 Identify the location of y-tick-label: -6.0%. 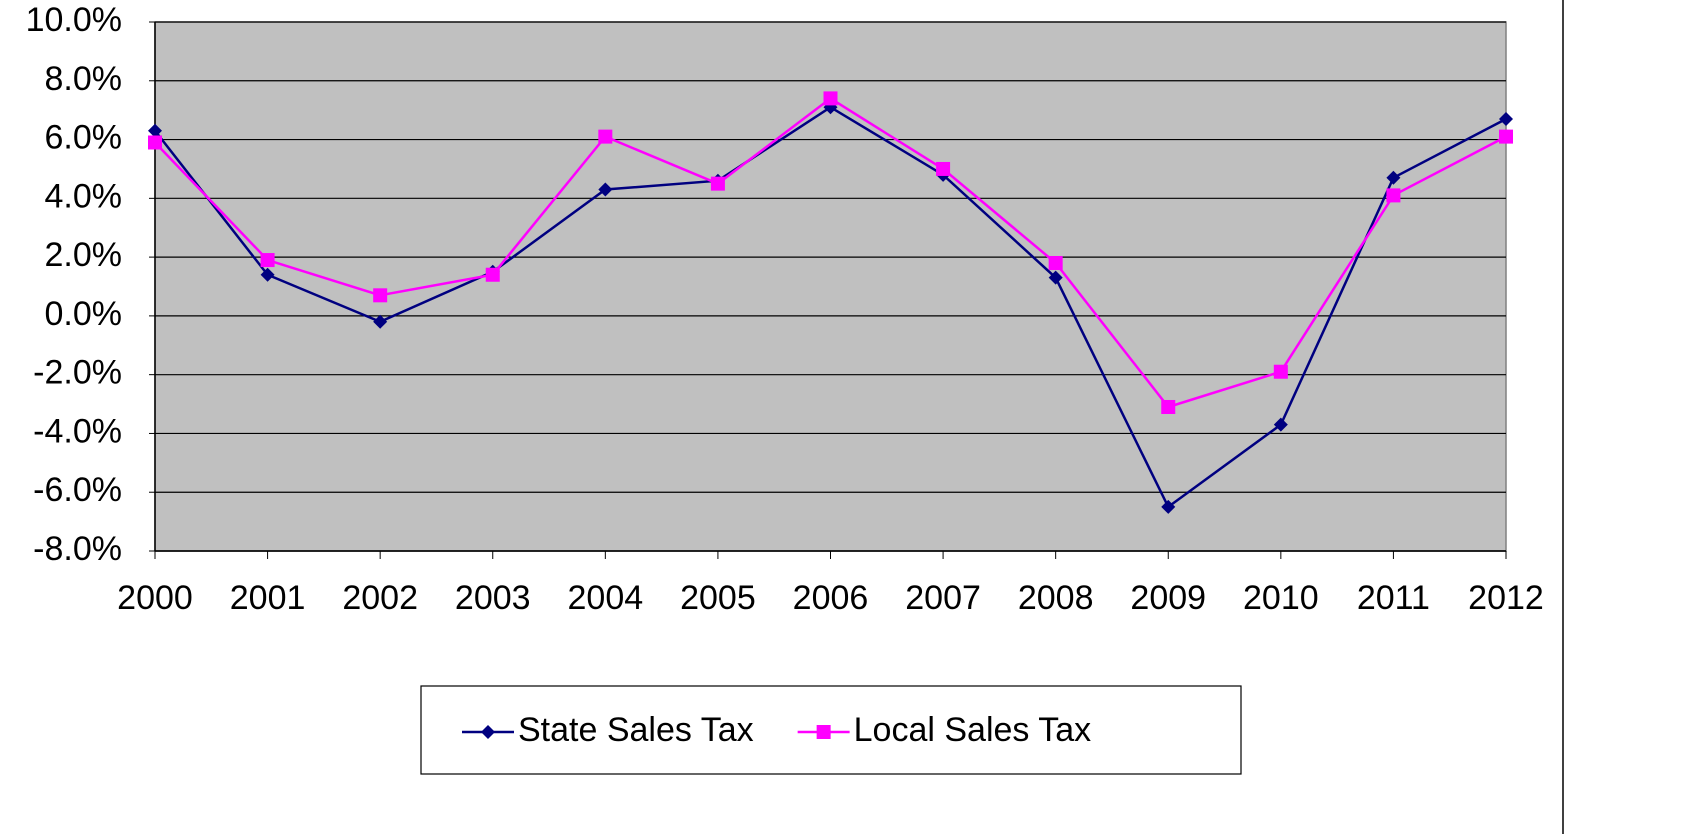
(77, 490).